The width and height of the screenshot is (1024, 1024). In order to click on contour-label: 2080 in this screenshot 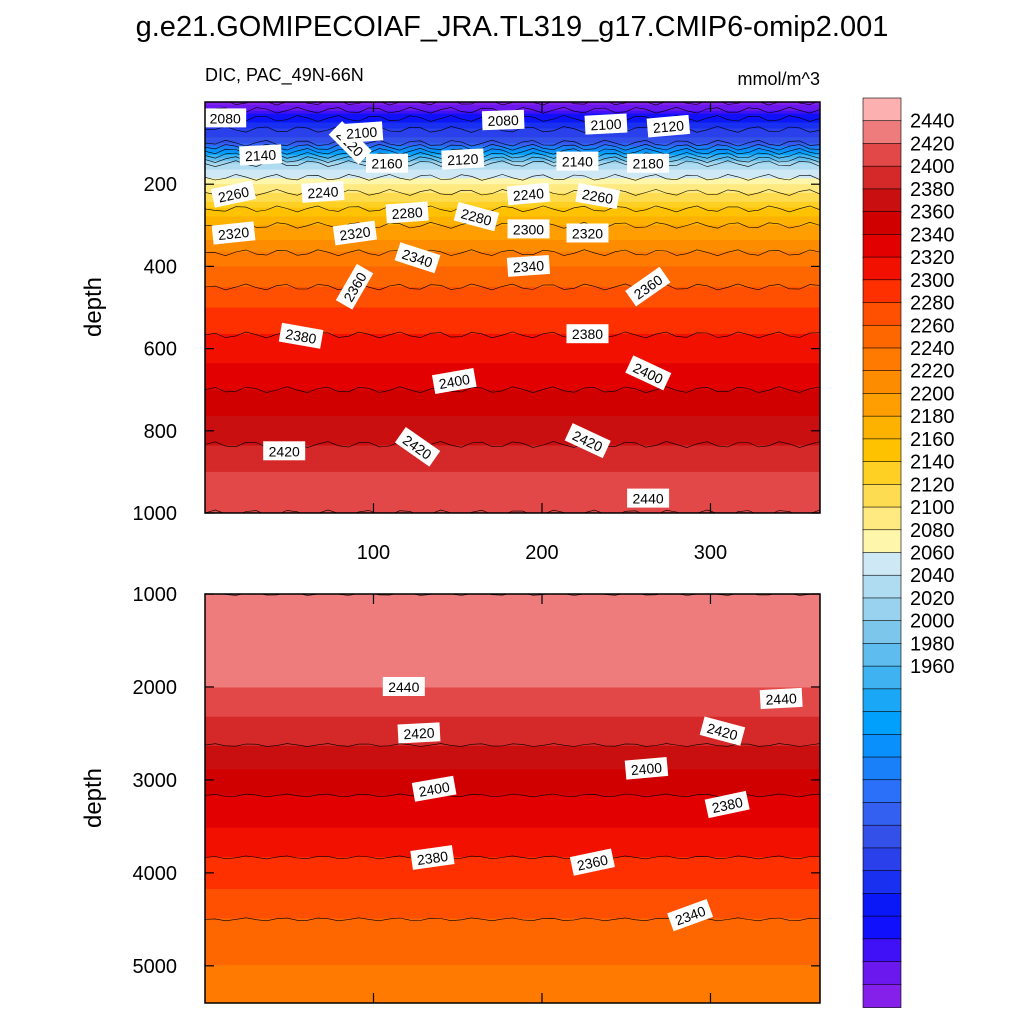, I will do `click(503, 120)`.